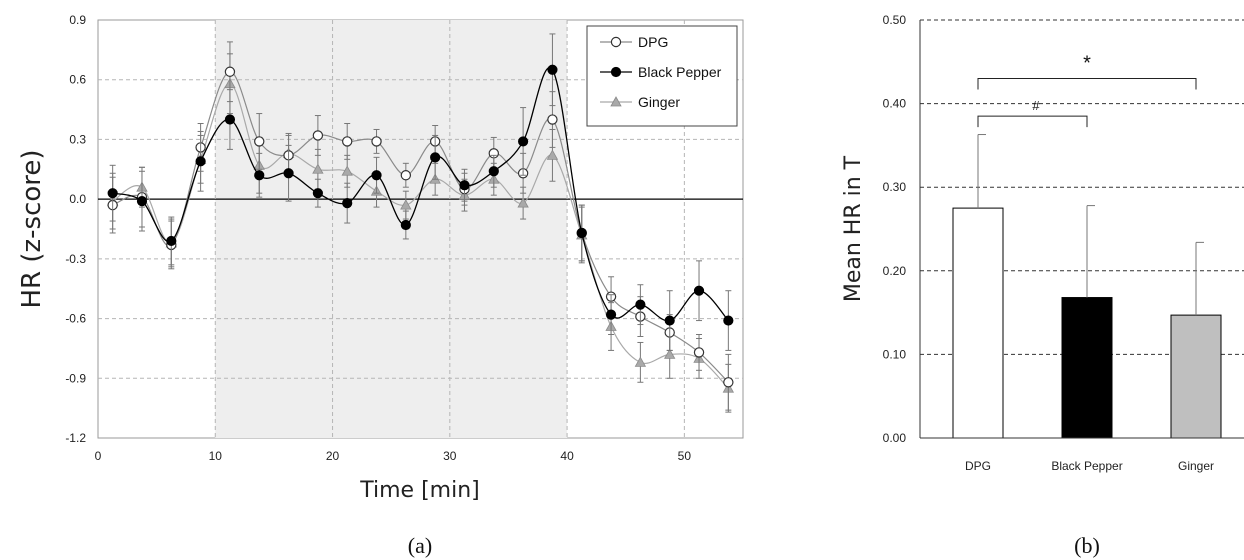 The width and height of the screenshot is (1244, 560). I want to click on legend: DPG Black Pepper Ginger, so click(662, 76).